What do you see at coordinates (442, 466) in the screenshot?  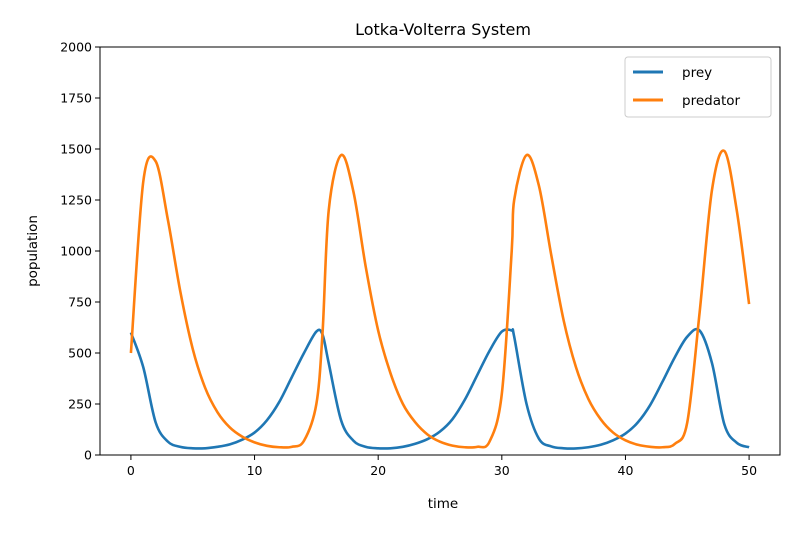 I see `x-axis: 0 10 20 30 40 50` at bounding box center [442, 466].